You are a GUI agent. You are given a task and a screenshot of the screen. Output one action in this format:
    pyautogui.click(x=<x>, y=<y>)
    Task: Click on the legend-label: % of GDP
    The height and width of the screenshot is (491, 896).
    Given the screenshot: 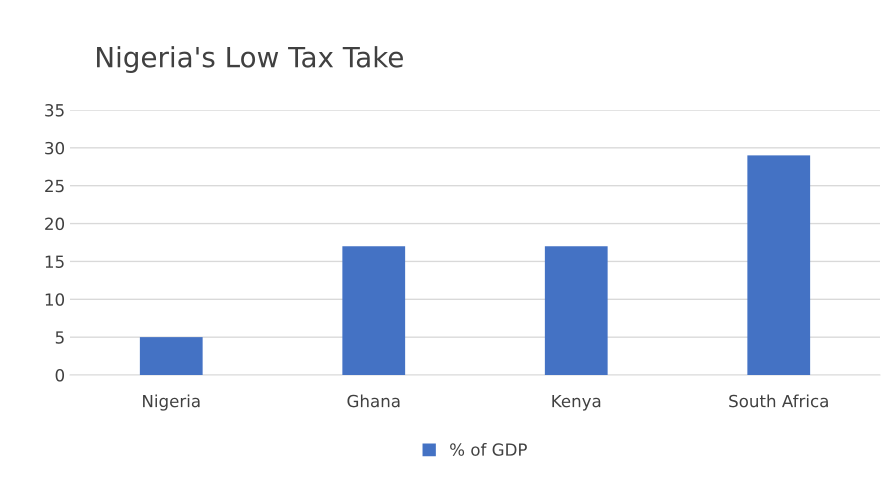 What is the action you would take?
    pyautogui.click(x=488, y=449)
    